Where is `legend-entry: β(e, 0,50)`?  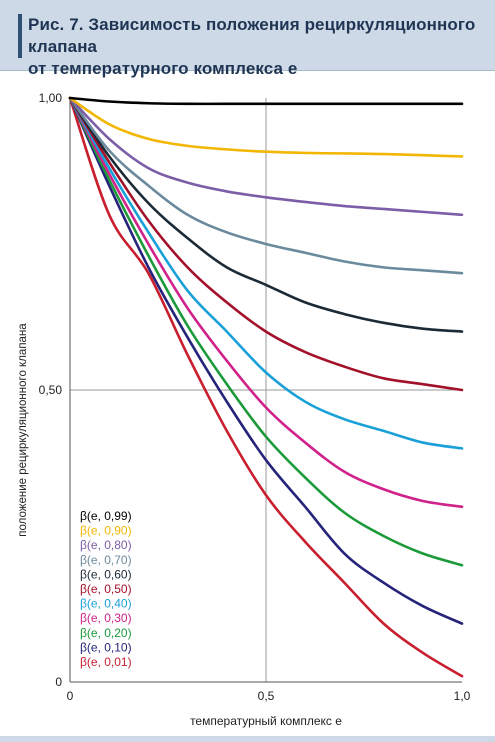
legend-entry: β(e, 0,50) is located at coordinates (106, 589).